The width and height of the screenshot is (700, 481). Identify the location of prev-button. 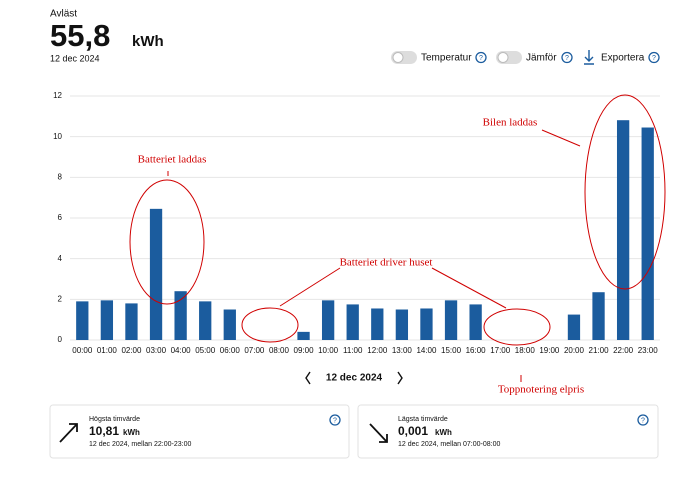
(308, 378).